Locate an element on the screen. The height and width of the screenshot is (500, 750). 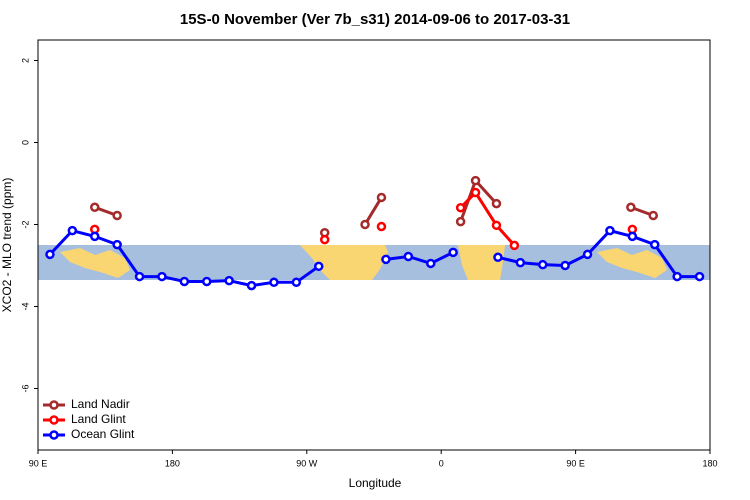
map-band is located at coordinates (374, 262).